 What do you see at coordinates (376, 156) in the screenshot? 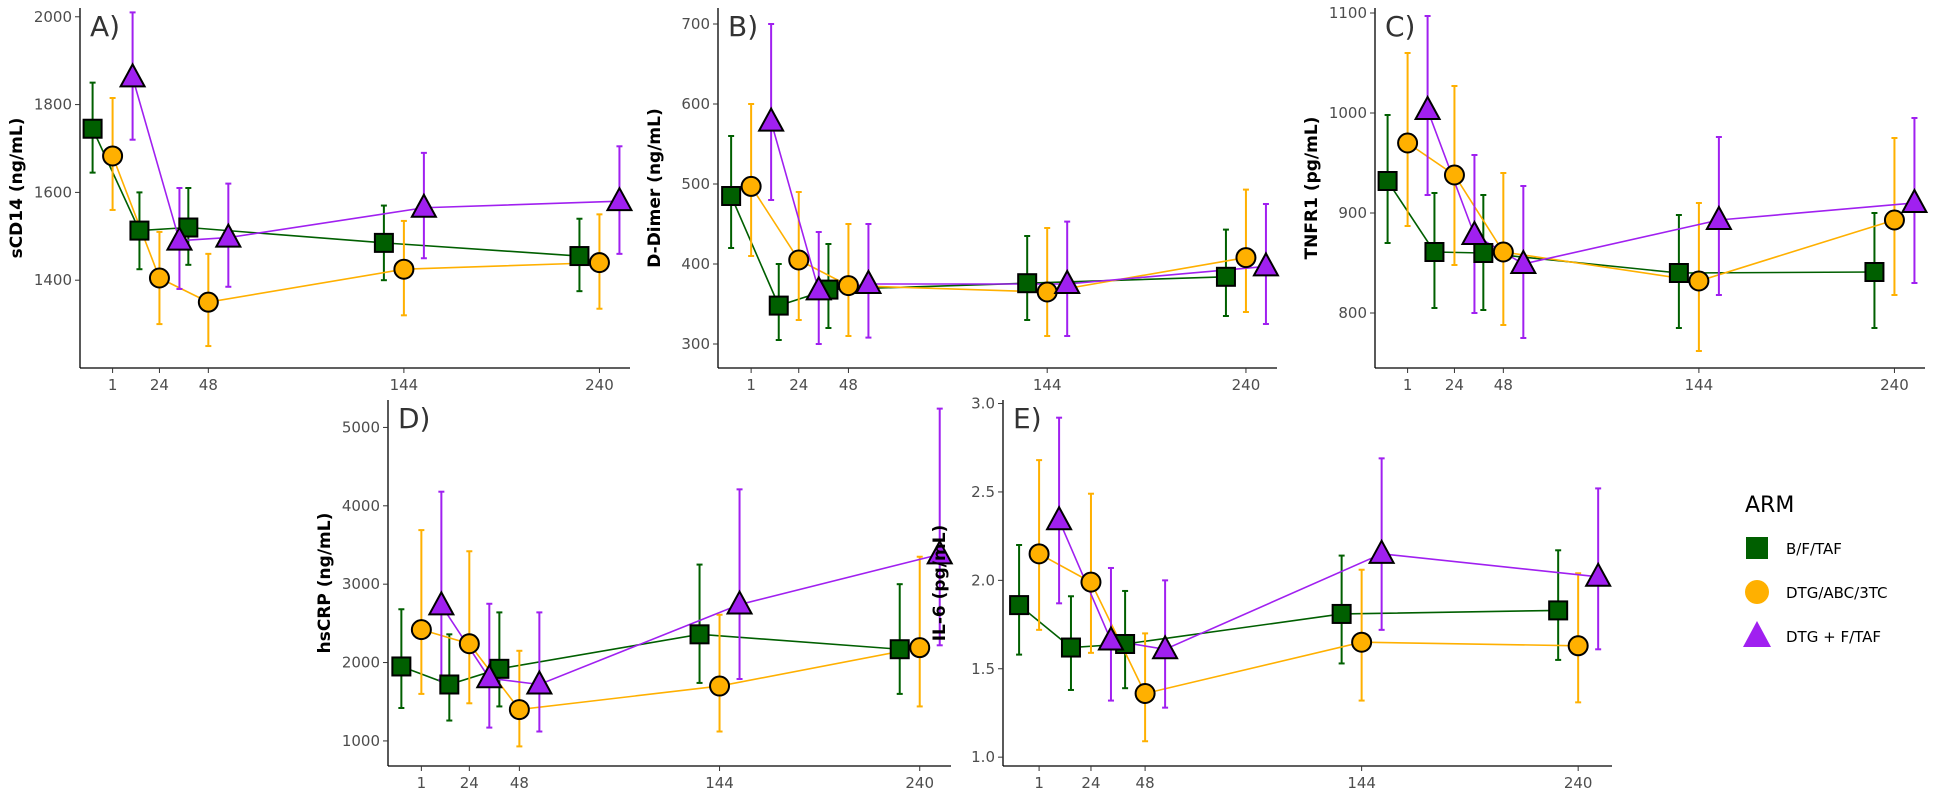
I see `markers-dtg-f-taf` at bounding box center [376, 156].